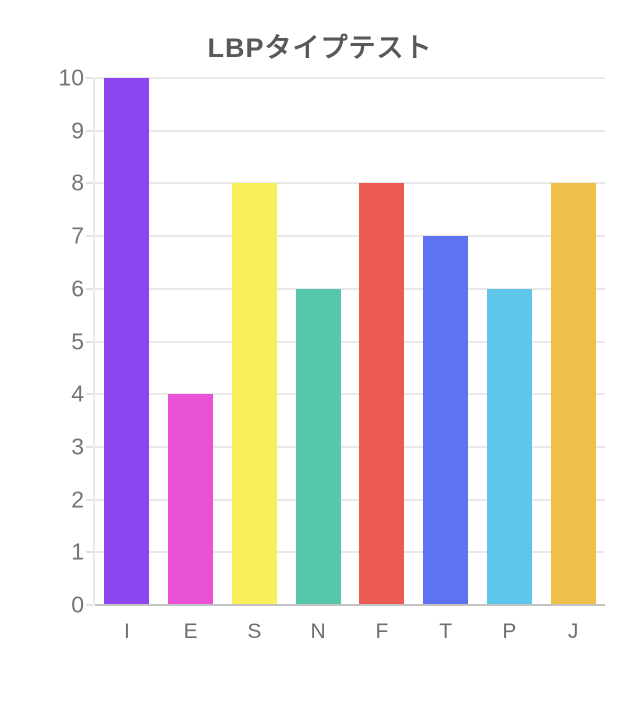 Image resolution: width=640 pixels, height=711 pixels. I want to click on chart-title: LBPタイプテスト, so click(320, 48).